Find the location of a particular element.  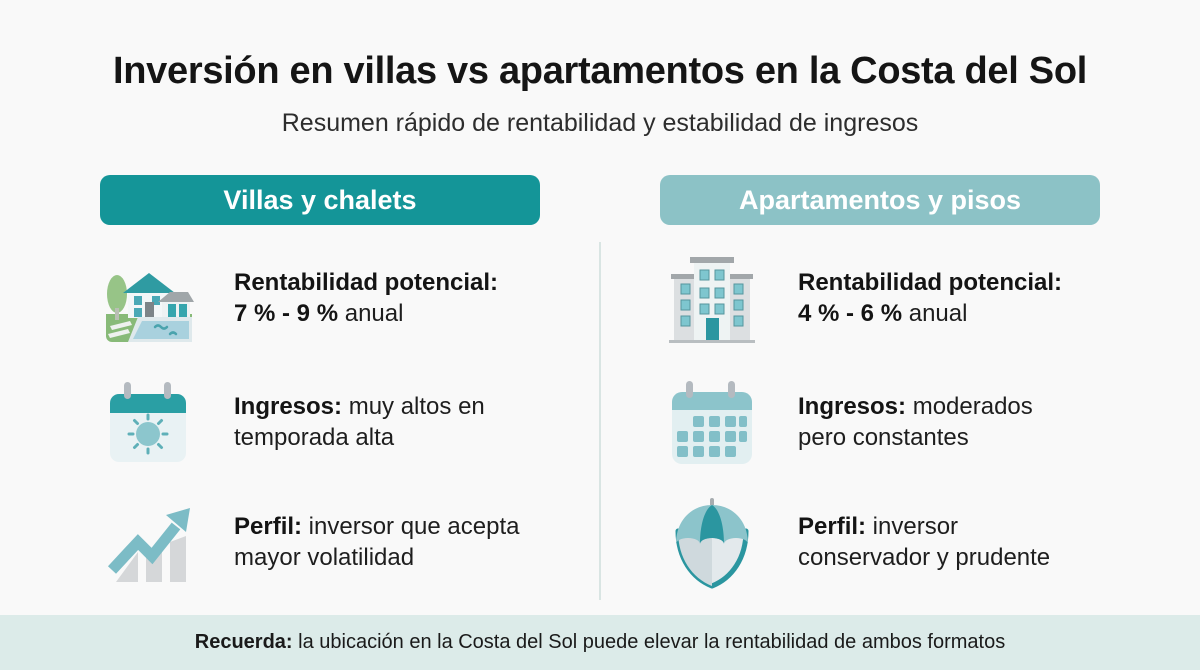

villa-pool-icon is located at coordinates (148, 298).